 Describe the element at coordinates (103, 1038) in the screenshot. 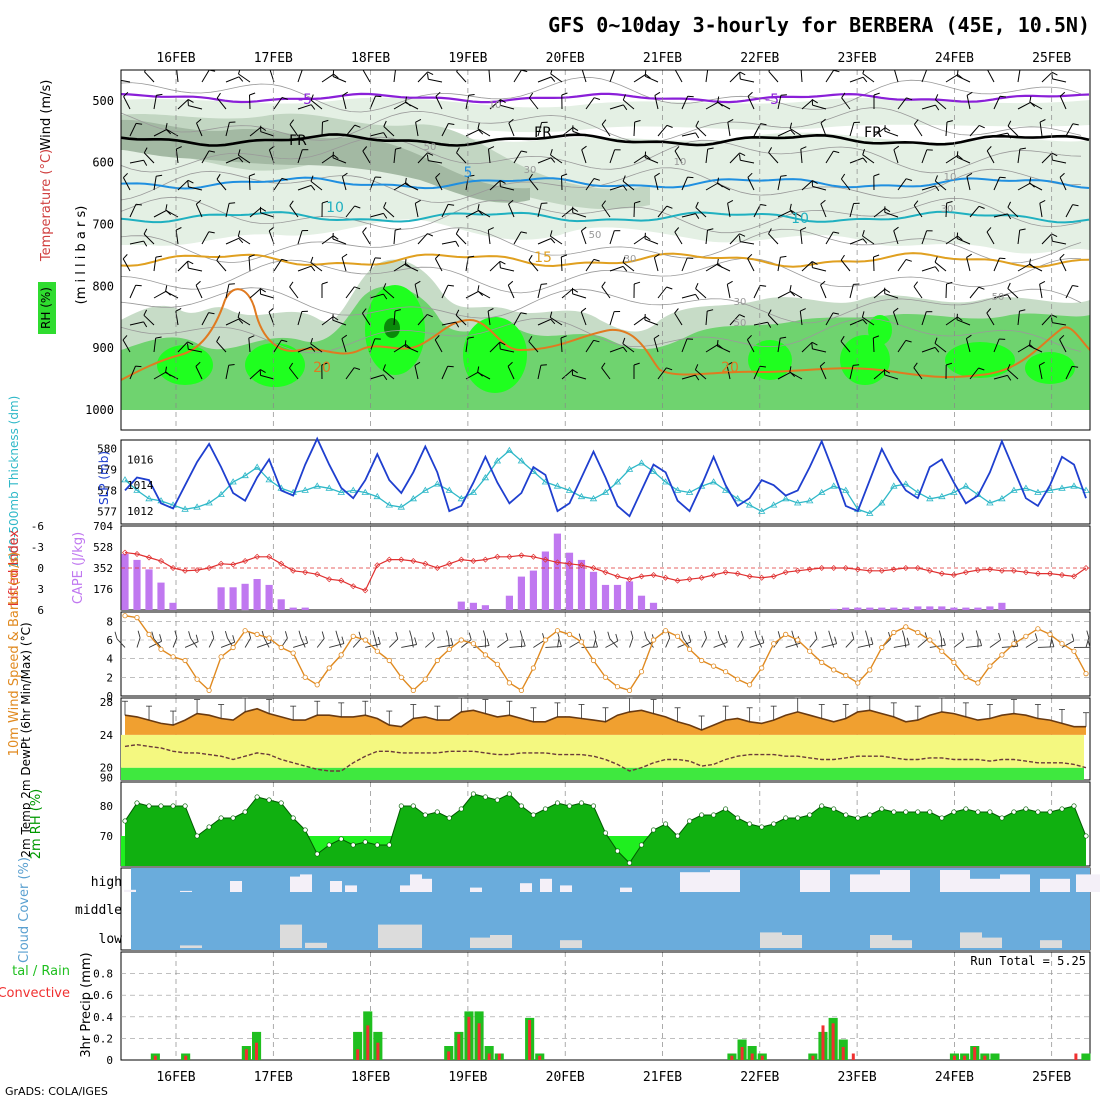

I see `precip-tick: 0.2` at that location.